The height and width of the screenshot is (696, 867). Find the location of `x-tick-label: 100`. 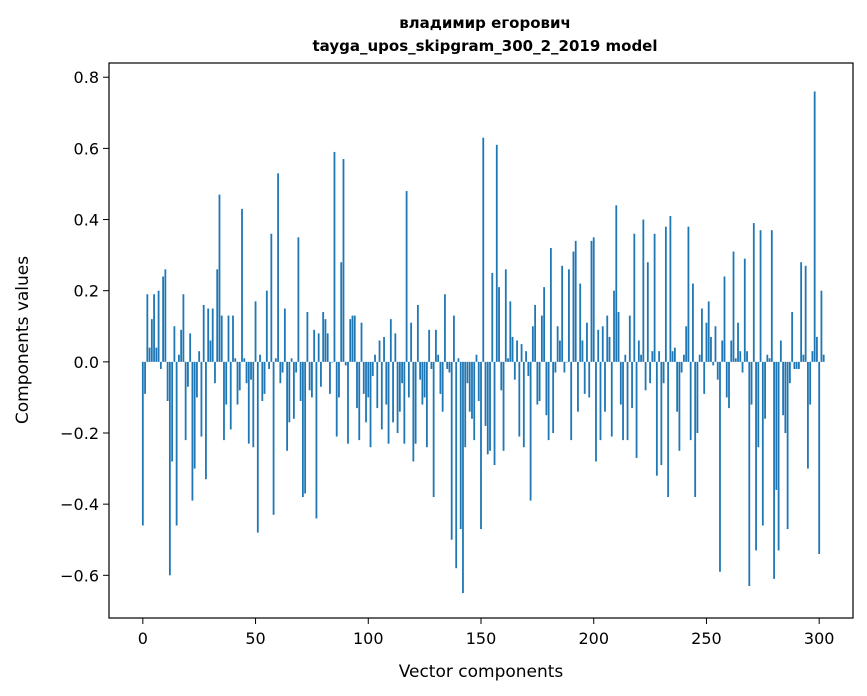

x-tick-label: 100 is located at coordinates (368, 638).